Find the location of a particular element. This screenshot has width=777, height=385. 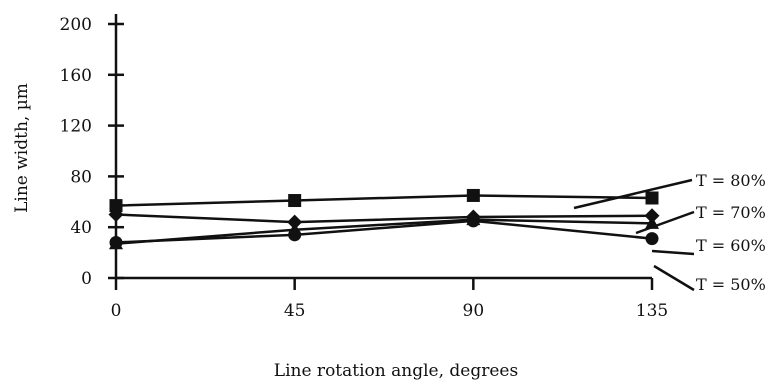

legend-label: T = 60% is located at coordinates (731, 245).